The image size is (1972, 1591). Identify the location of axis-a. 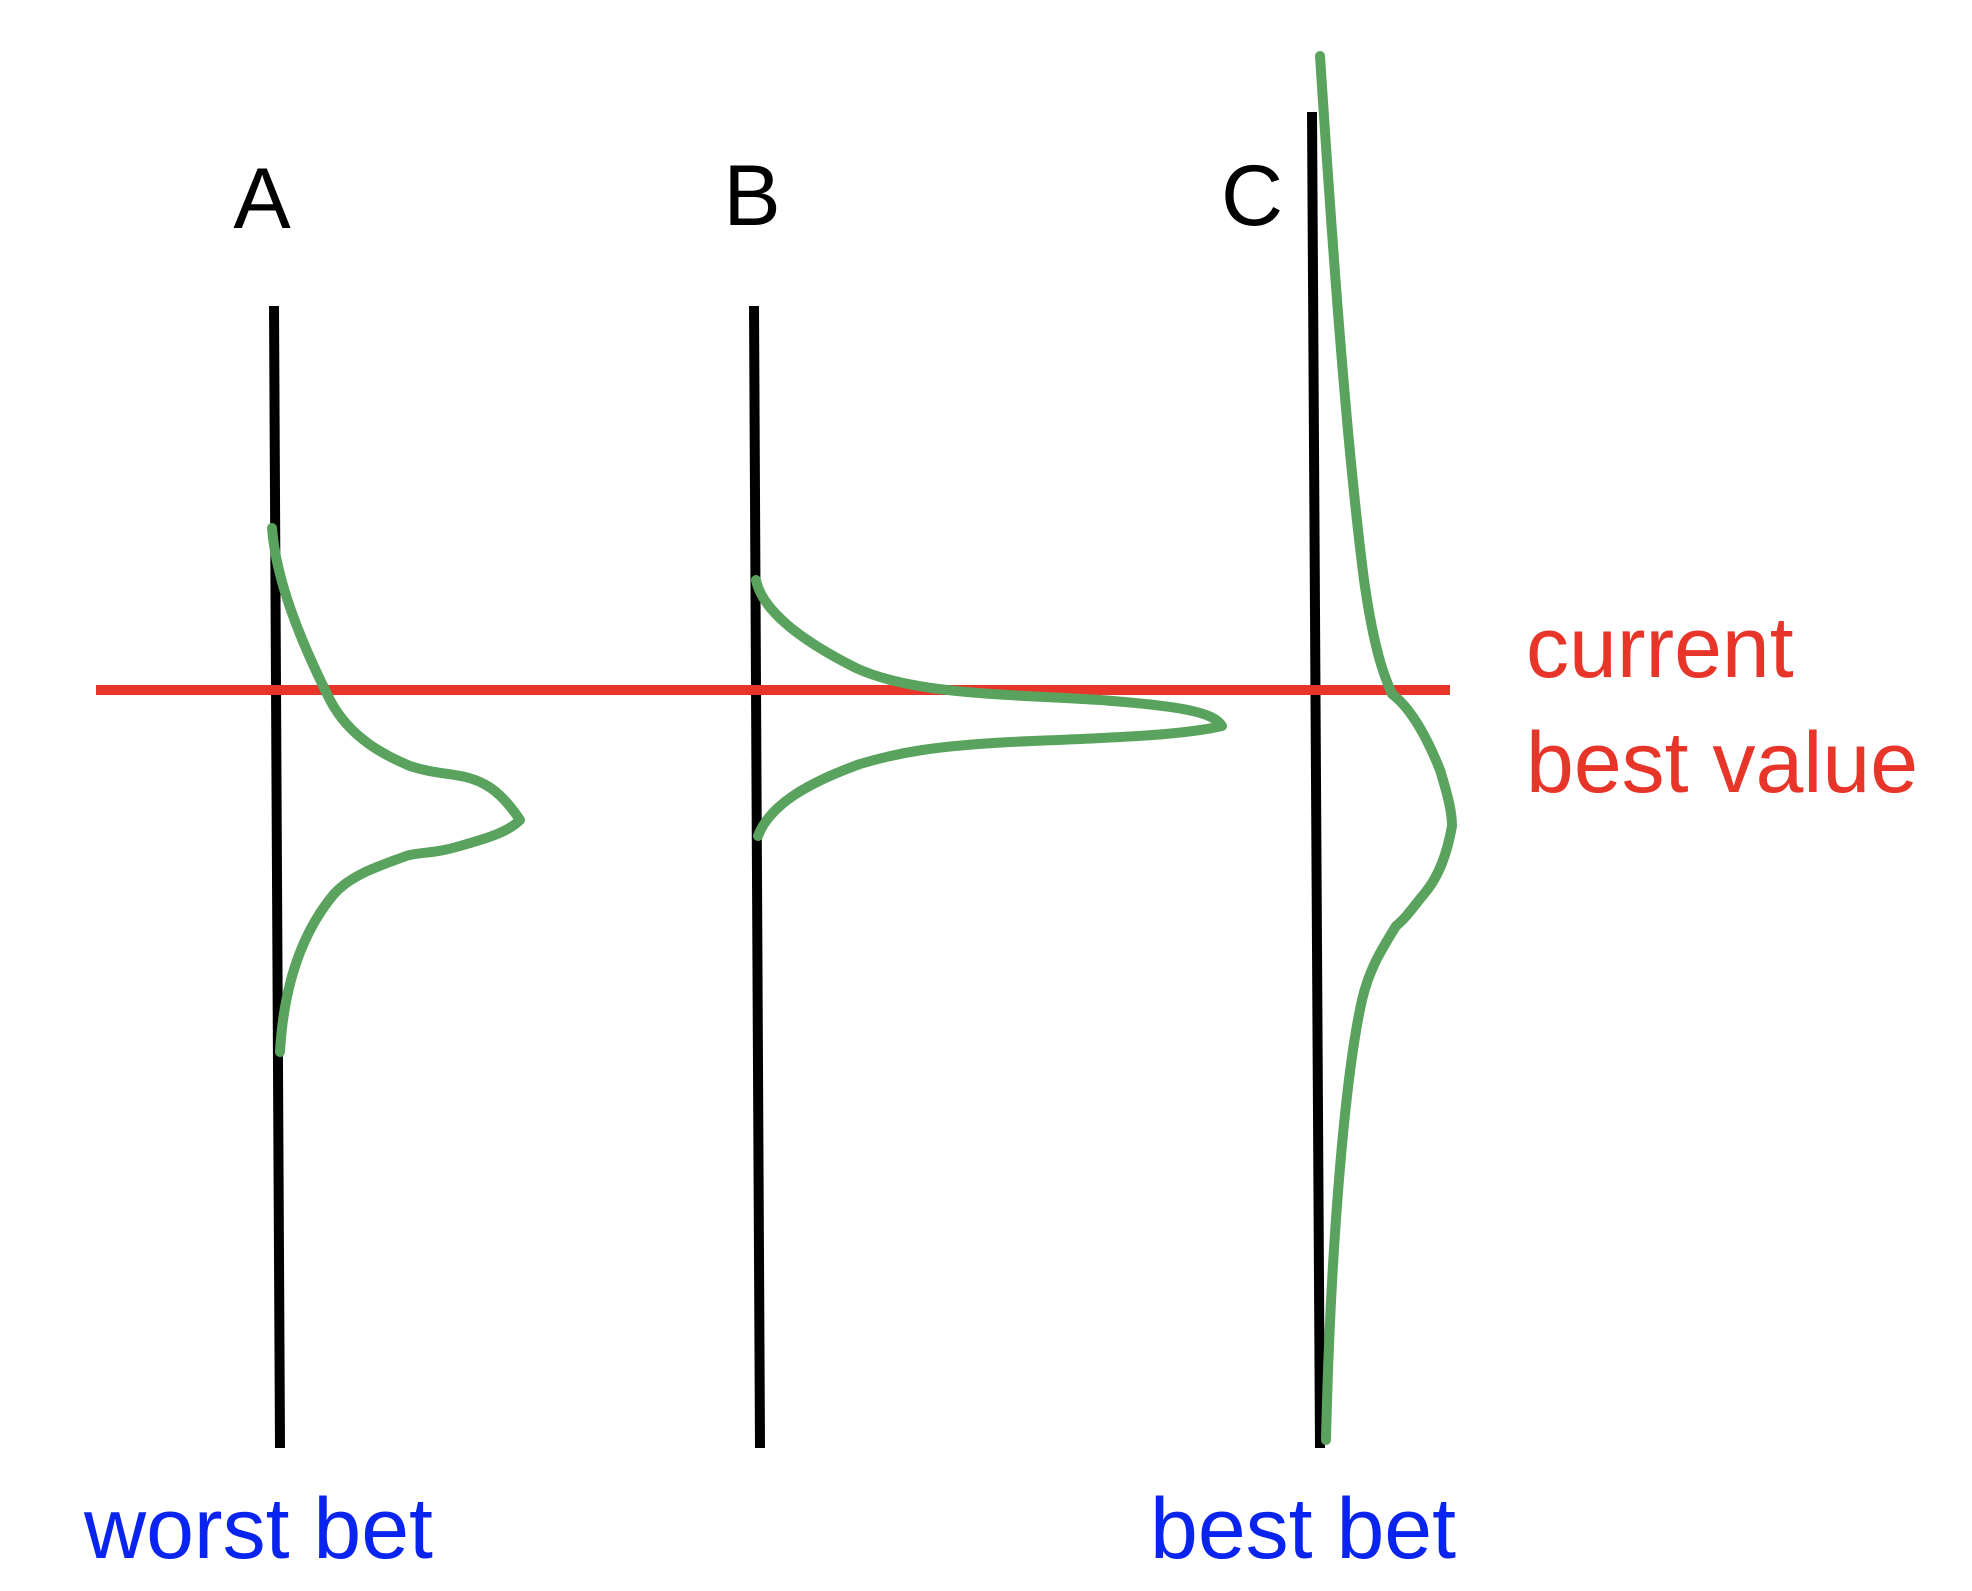
(277, 877).